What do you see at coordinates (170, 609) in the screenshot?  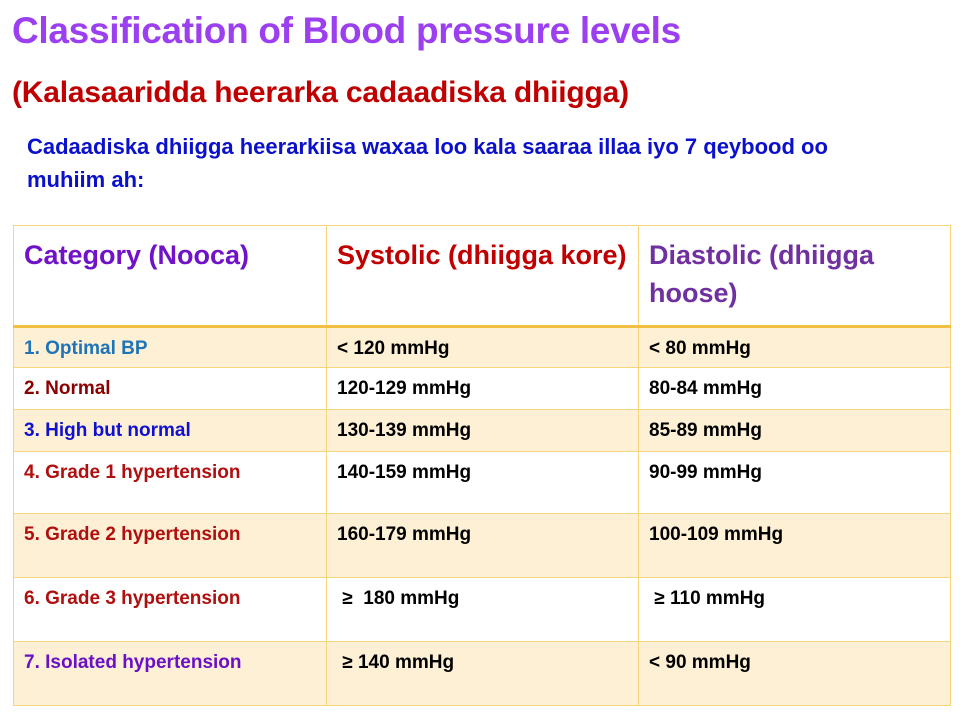 I see `category-cell: 6. Grade 3 hypertension` at bounding box center [170, 609].